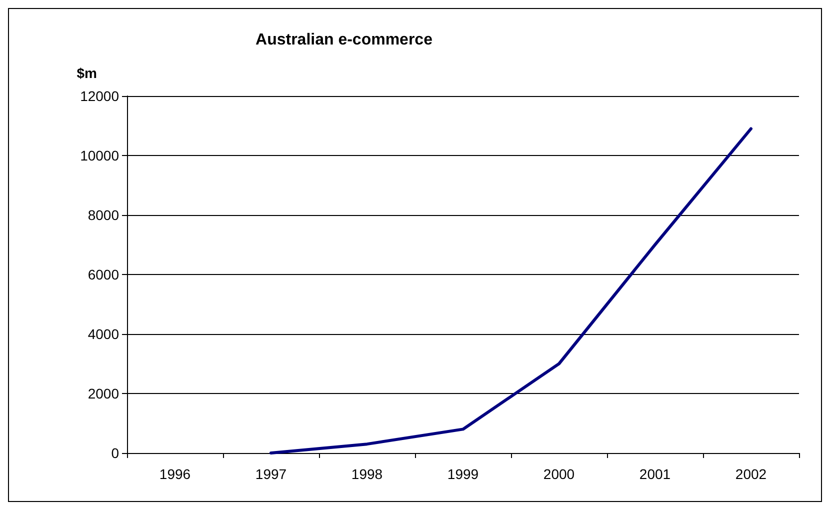 The image size is (832, 512). What do you see at coordinates (115, 453) in the screenshot?
I see `y-tick-label: 0` at bounding box center [115, 453].